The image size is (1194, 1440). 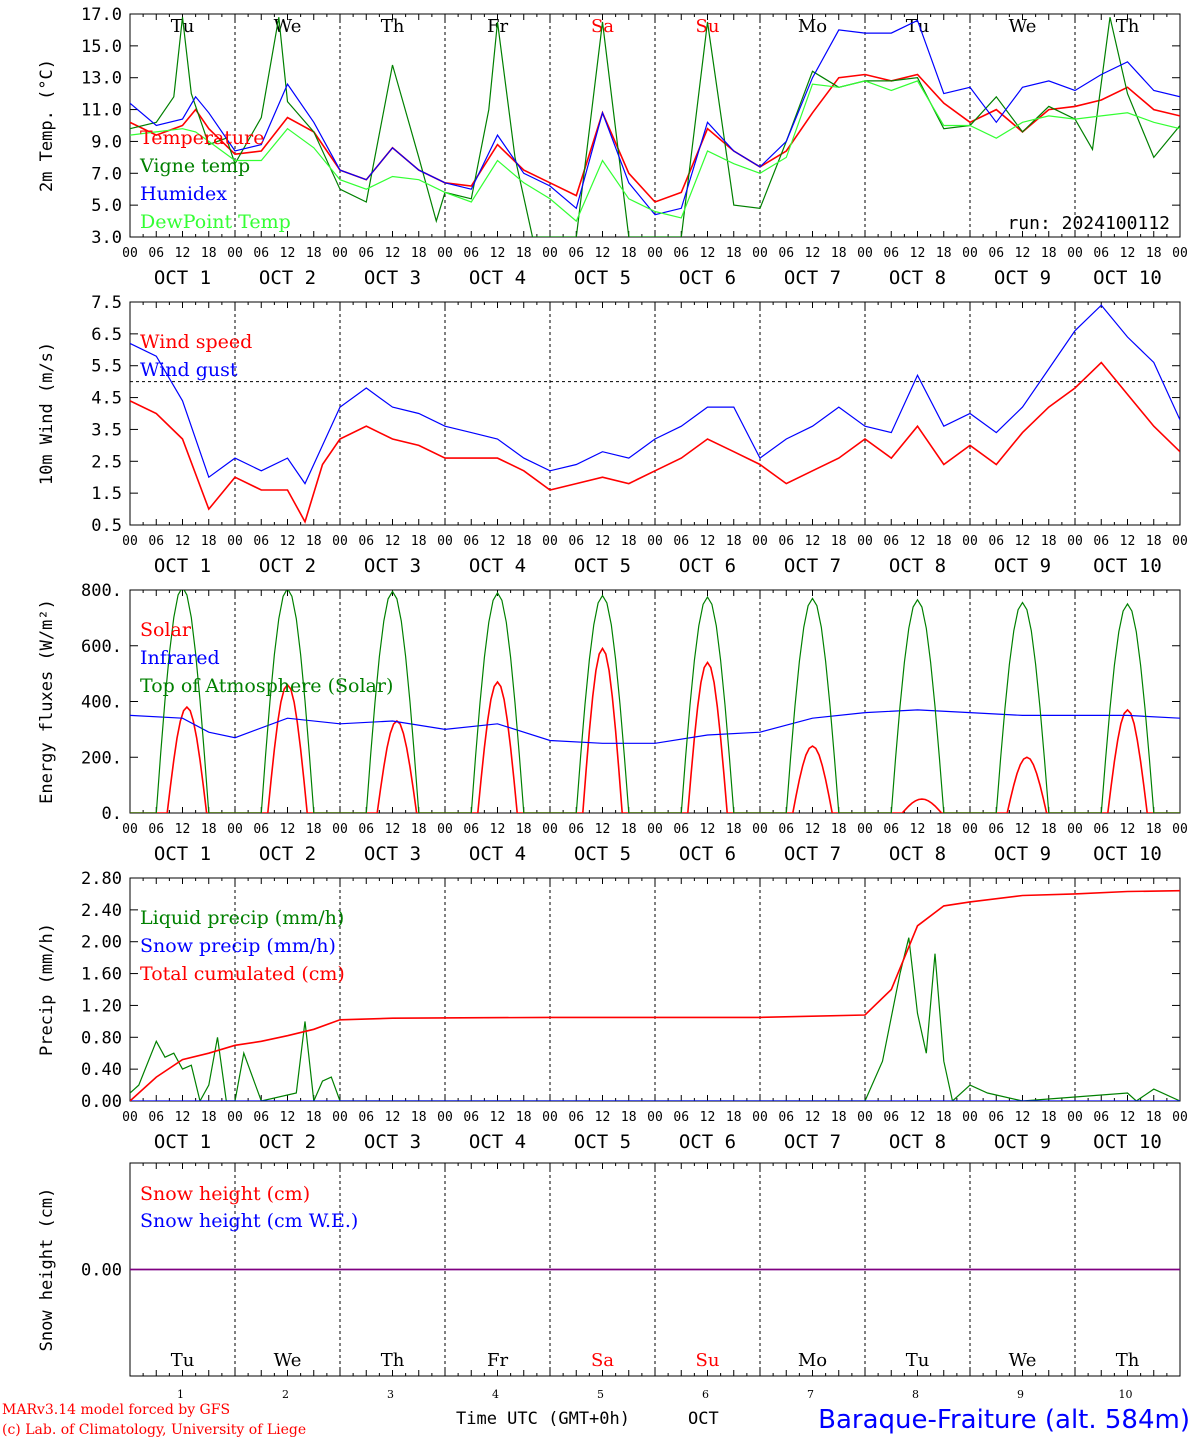 What do you see at coordinates (183, 194) in the screenshot?
I see `legend-entry: Humidex` at bounding box center [183, 194].